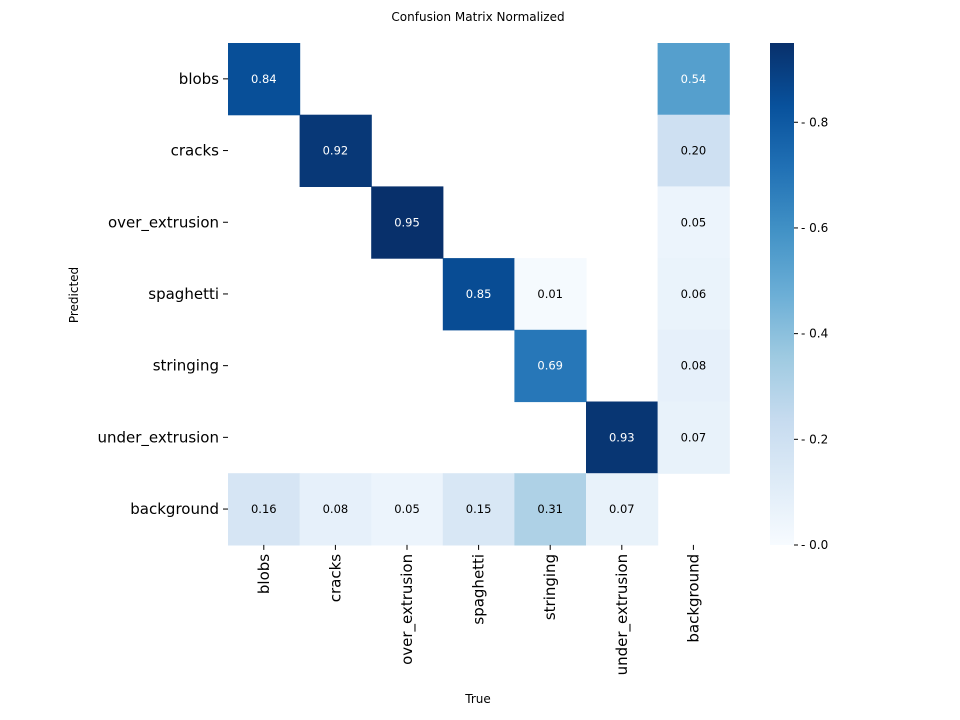  I want to click on y-tick-label: blobs, so click(199, 79).